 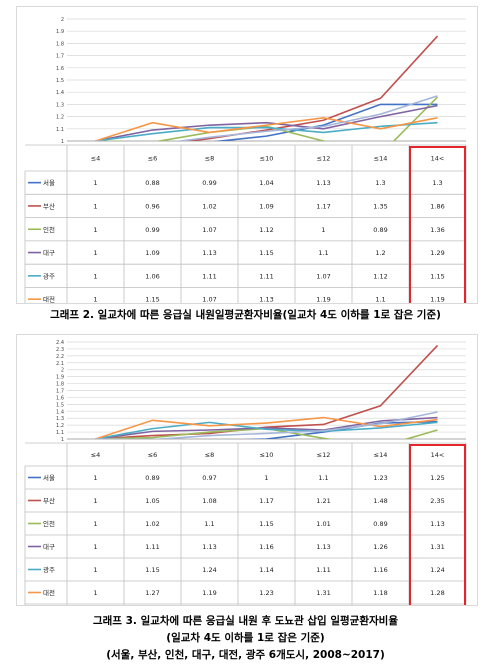 I want to click on chart-2-data-label: 1.31, so click(x=437, y=547).